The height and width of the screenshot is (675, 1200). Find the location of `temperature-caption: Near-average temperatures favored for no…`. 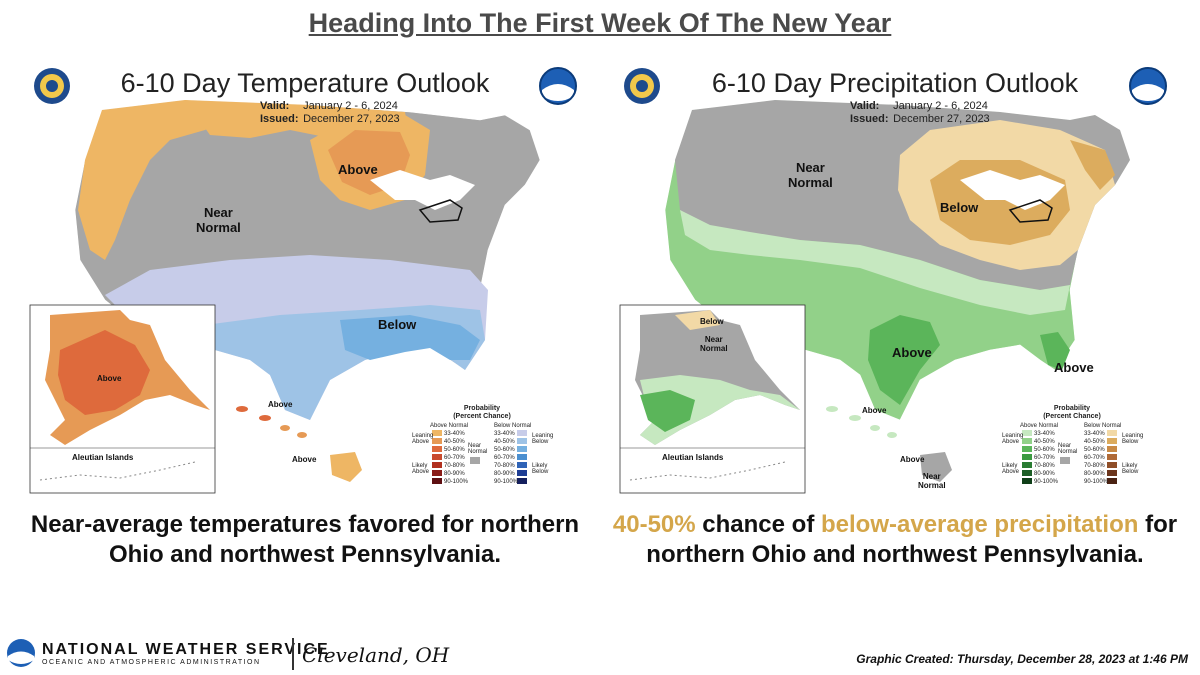

temperature-caption: Near-average temperatures favored for no… is located at coordinates (305, 539).